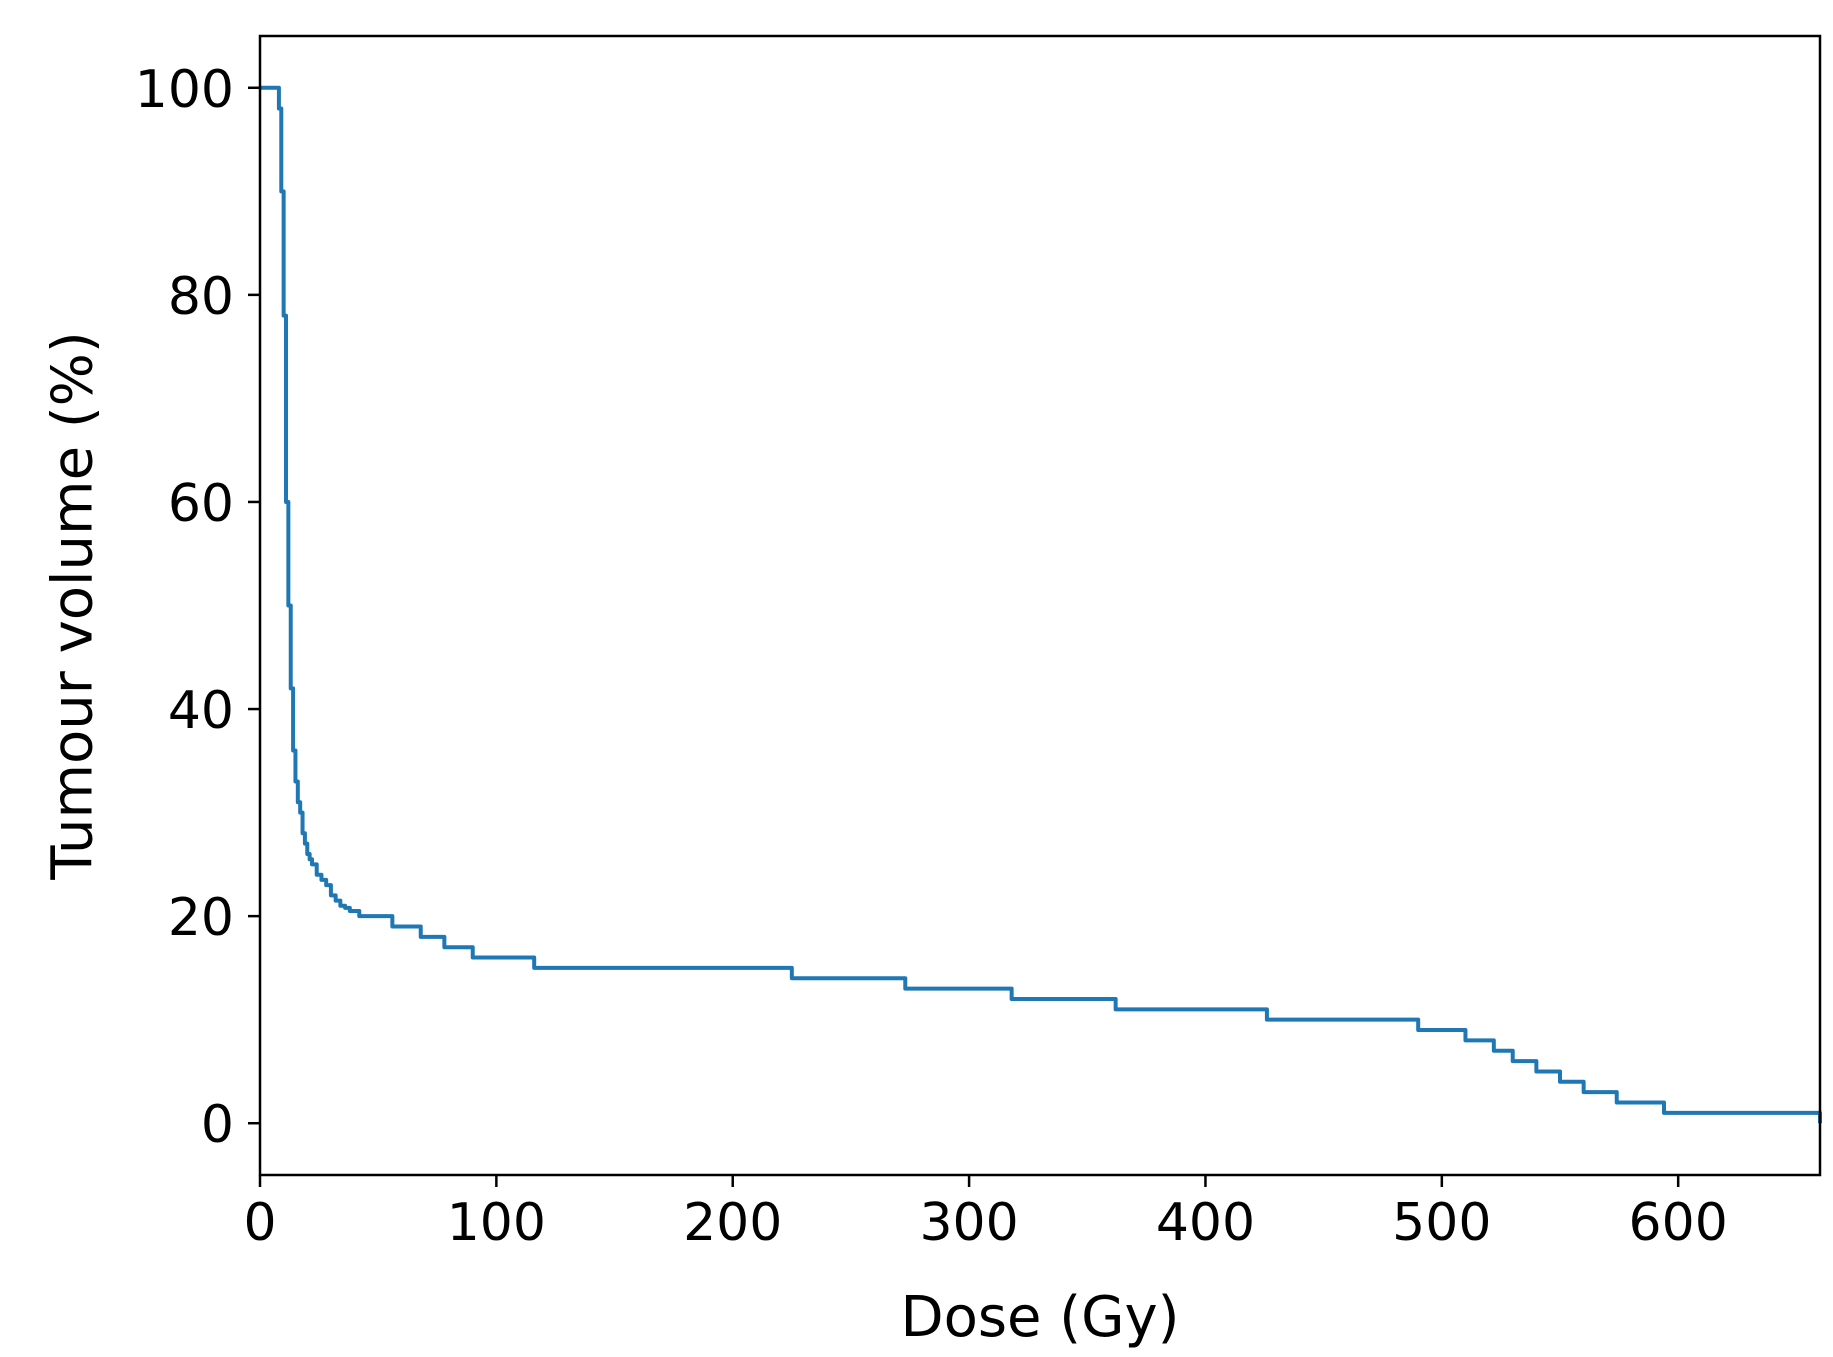  I want to click on y-tick-label: 100, so click(184, 90).